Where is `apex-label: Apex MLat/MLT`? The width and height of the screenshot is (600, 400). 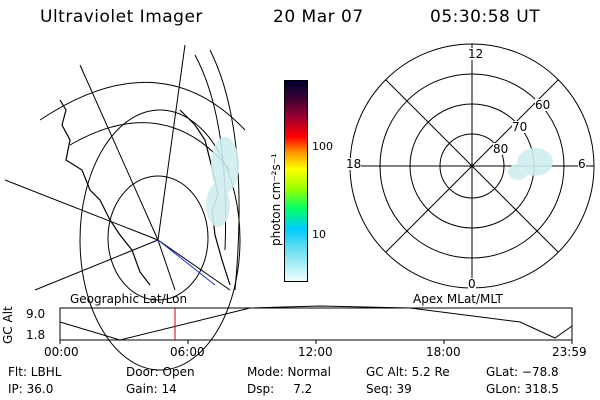 apex-label: Apex MLat/MLT is located at coordinates (458, 299).